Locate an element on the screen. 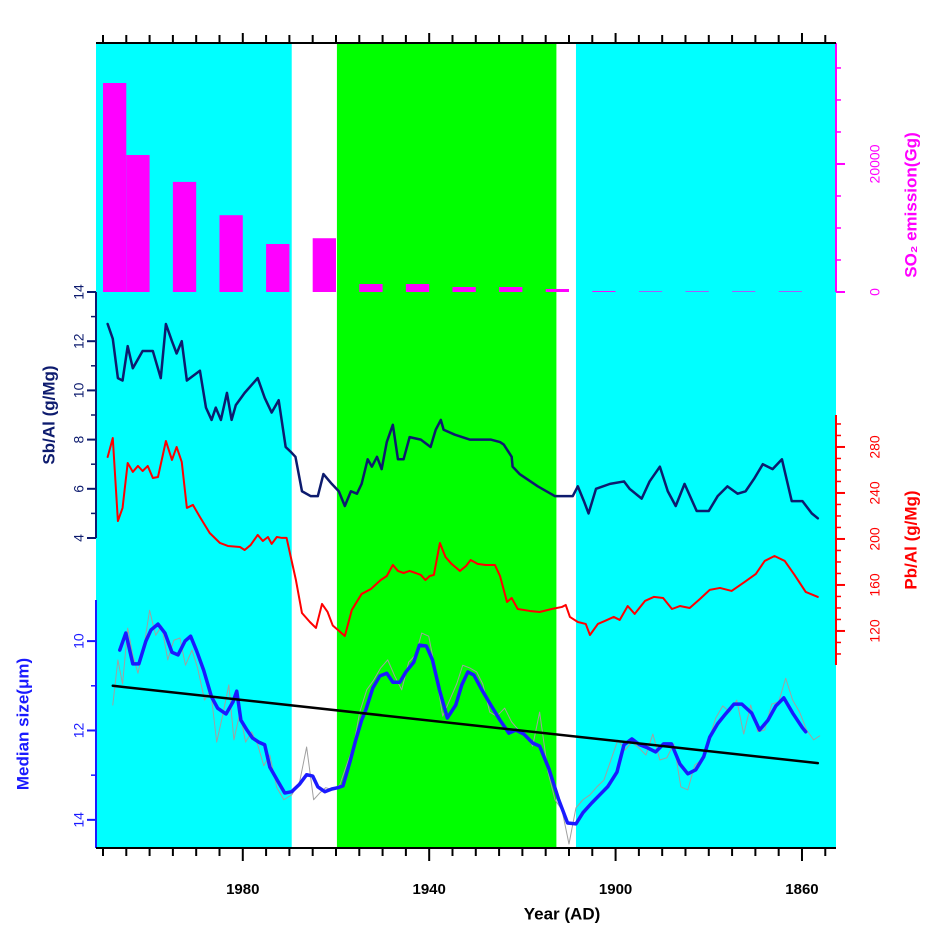 This screenshot has width=939, height=936. x-tick-label: 1940 is located at coordinates (428, 889).